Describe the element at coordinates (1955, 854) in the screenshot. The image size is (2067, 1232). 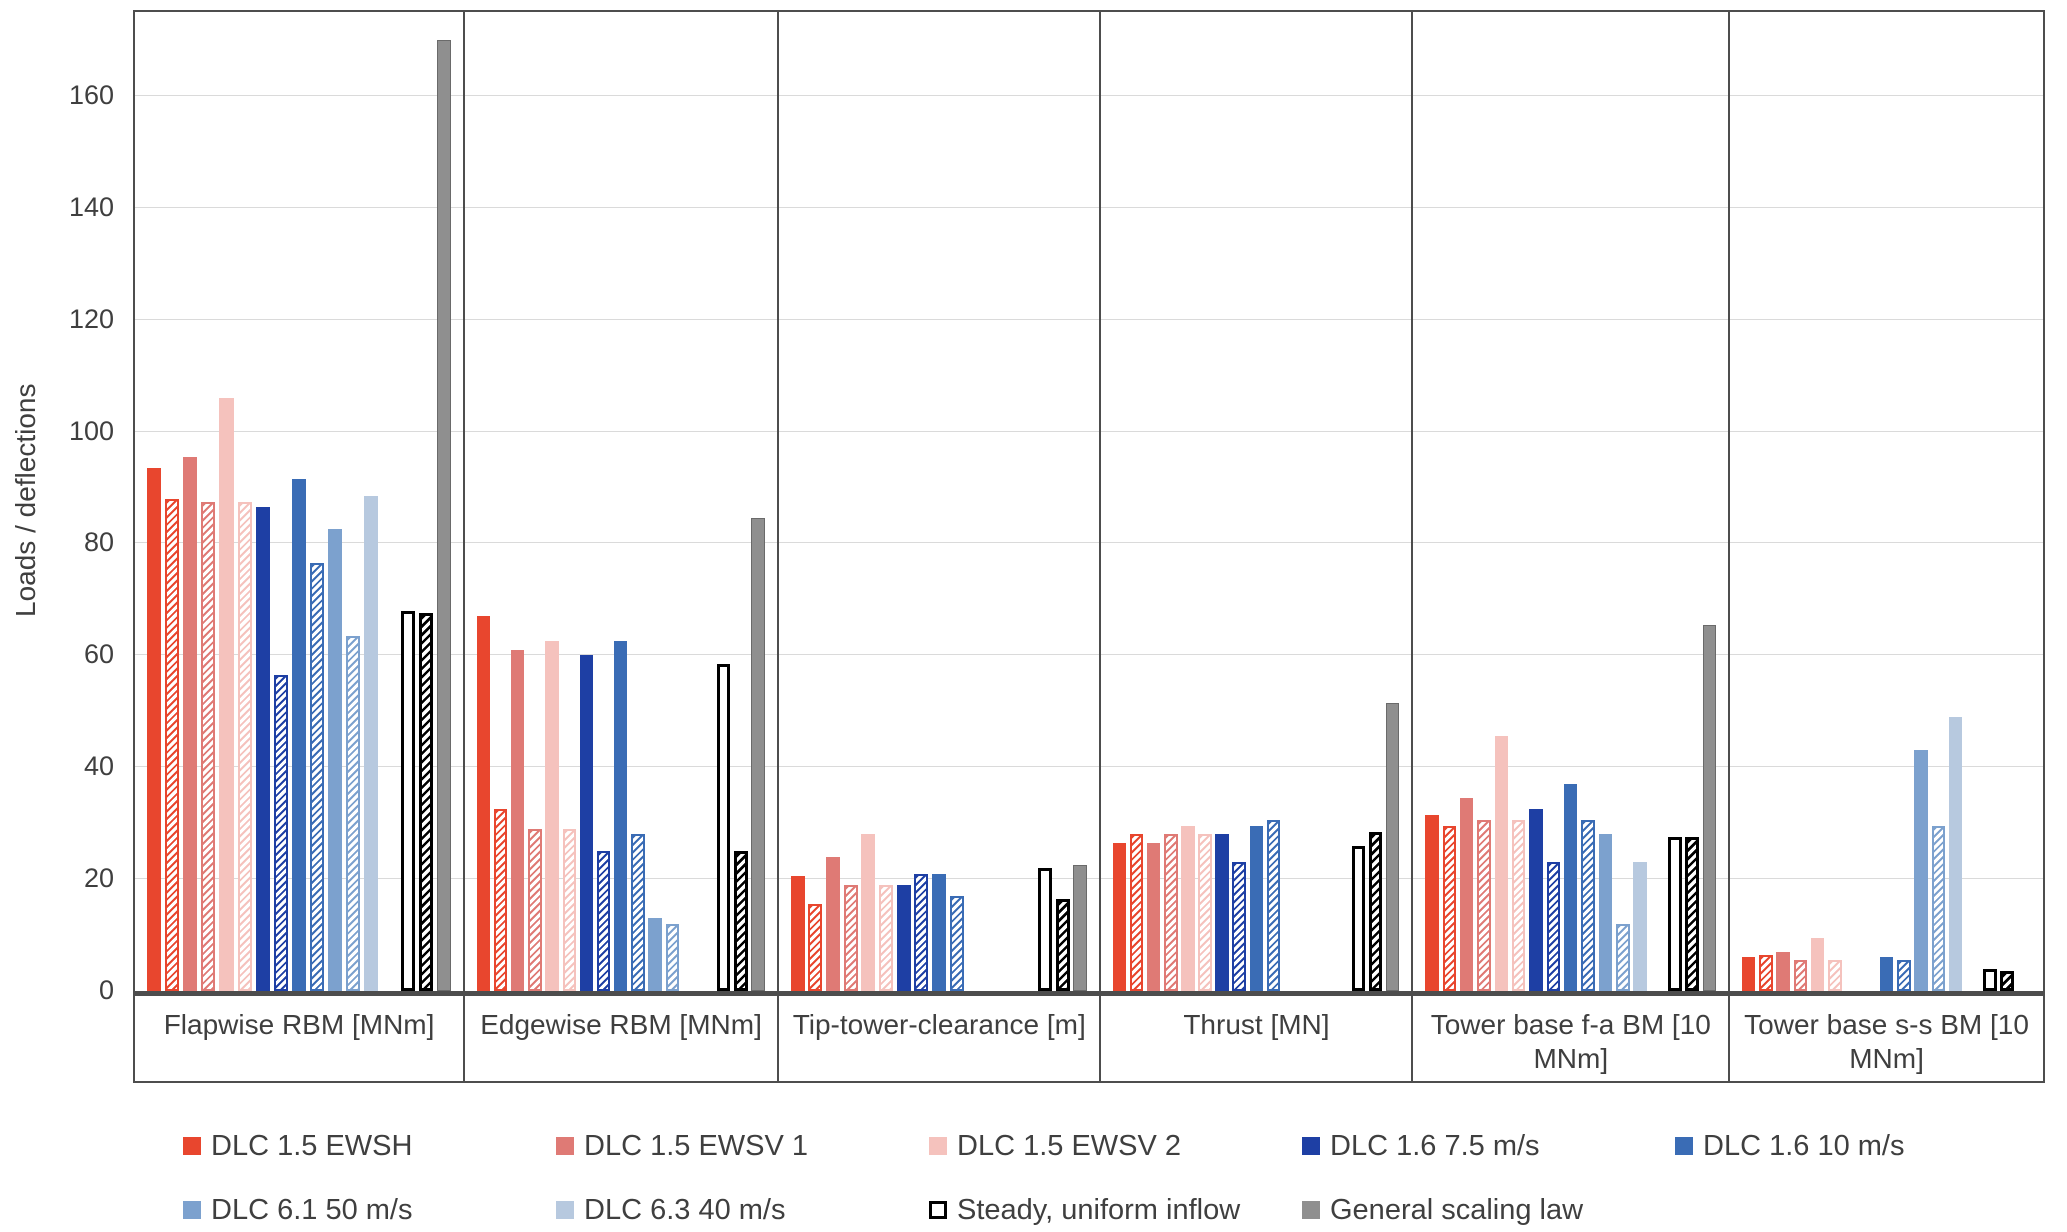
I see `bar-dlc-6.3-40-m-s-solid` at that location.